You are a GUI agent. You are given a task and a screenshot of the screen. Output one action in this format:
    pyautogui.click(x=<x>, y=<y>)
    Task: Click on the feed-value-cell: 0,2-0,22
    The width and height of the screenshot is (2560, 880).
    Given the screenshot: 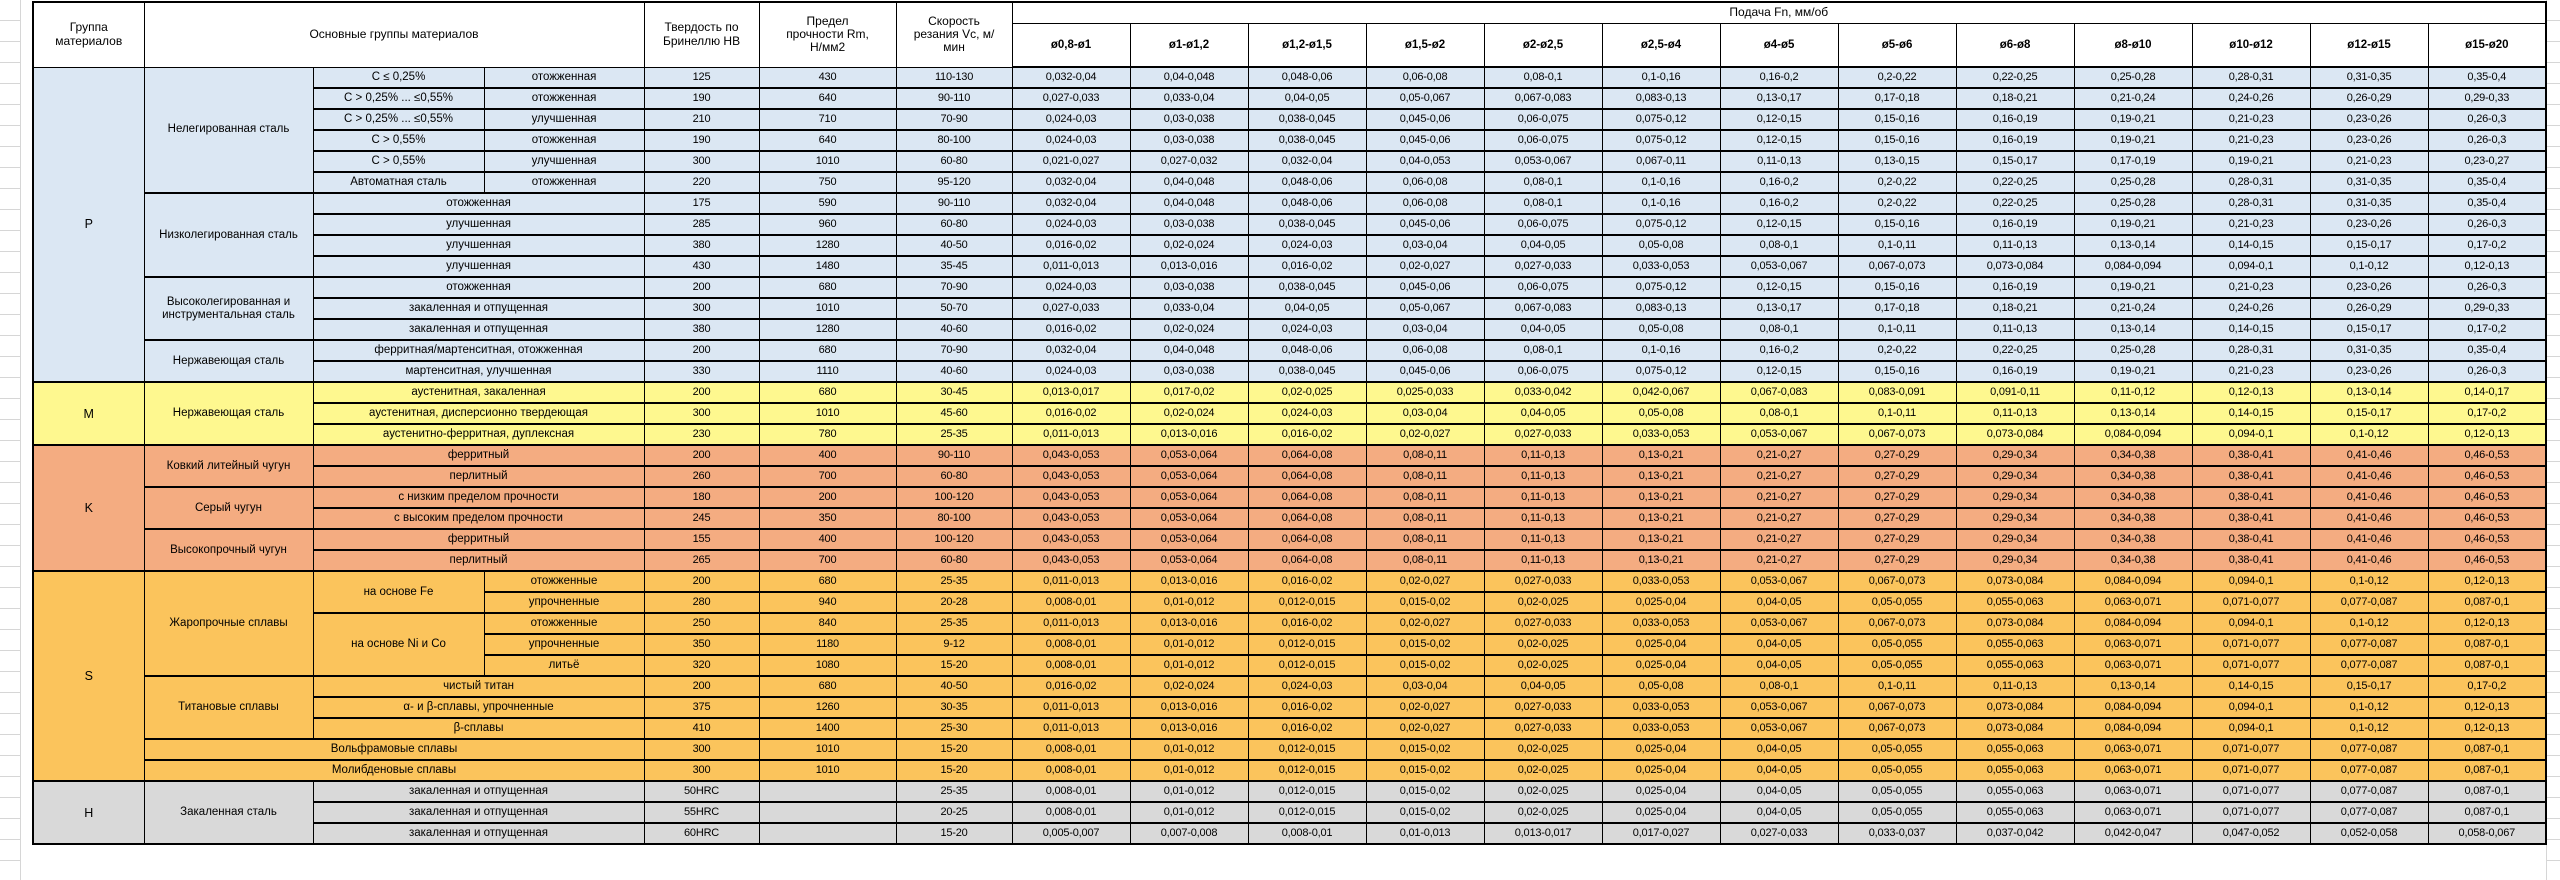 What is the action you would take?
    pyautogui.click(x=1897, y=203)
    